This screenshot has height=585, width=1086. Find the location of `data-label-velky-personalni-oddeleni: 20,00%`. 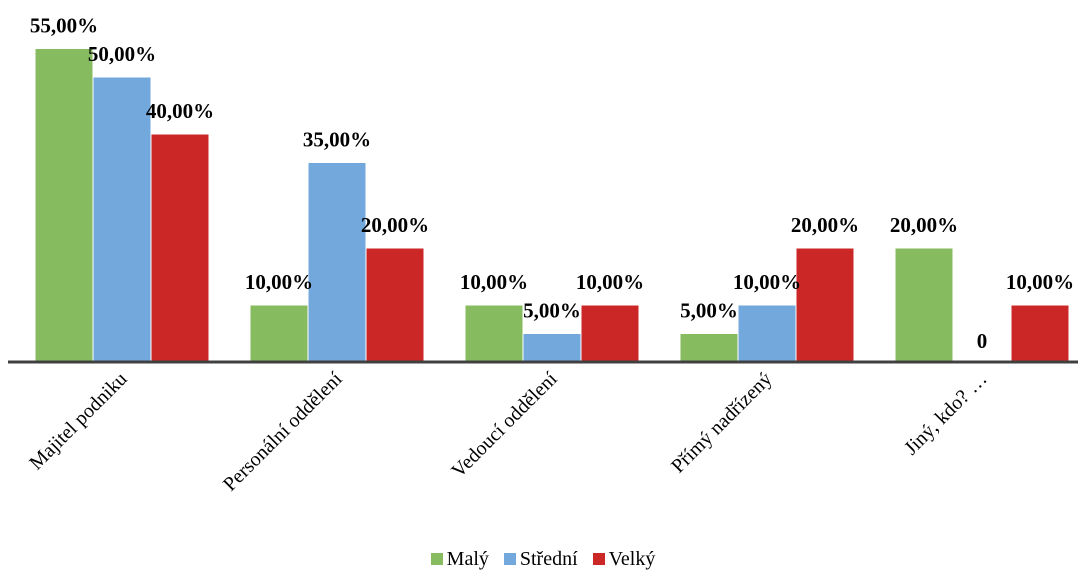

data-label-velky-personalni-oddeleni: 20,00% is located at coordinates (395, 225).